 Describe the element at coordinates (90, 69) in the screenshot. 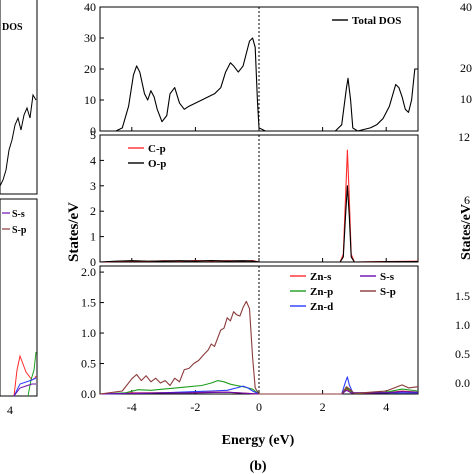

I see `y-tick-label: 20` at that location.